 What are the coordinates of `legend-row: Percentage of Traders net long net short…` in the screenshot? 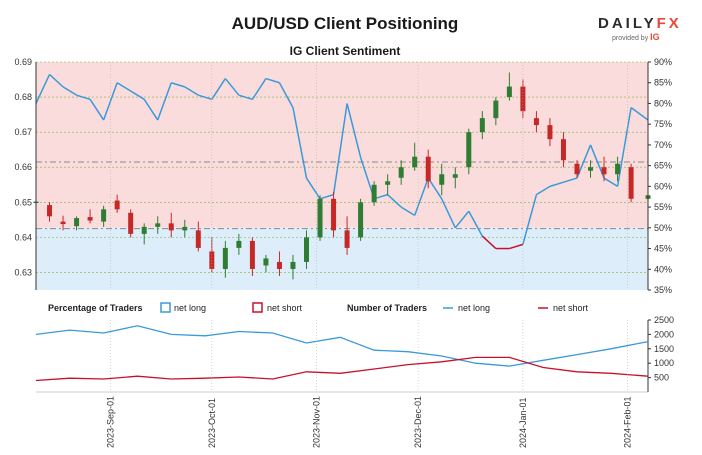 It's located at (318, 307).